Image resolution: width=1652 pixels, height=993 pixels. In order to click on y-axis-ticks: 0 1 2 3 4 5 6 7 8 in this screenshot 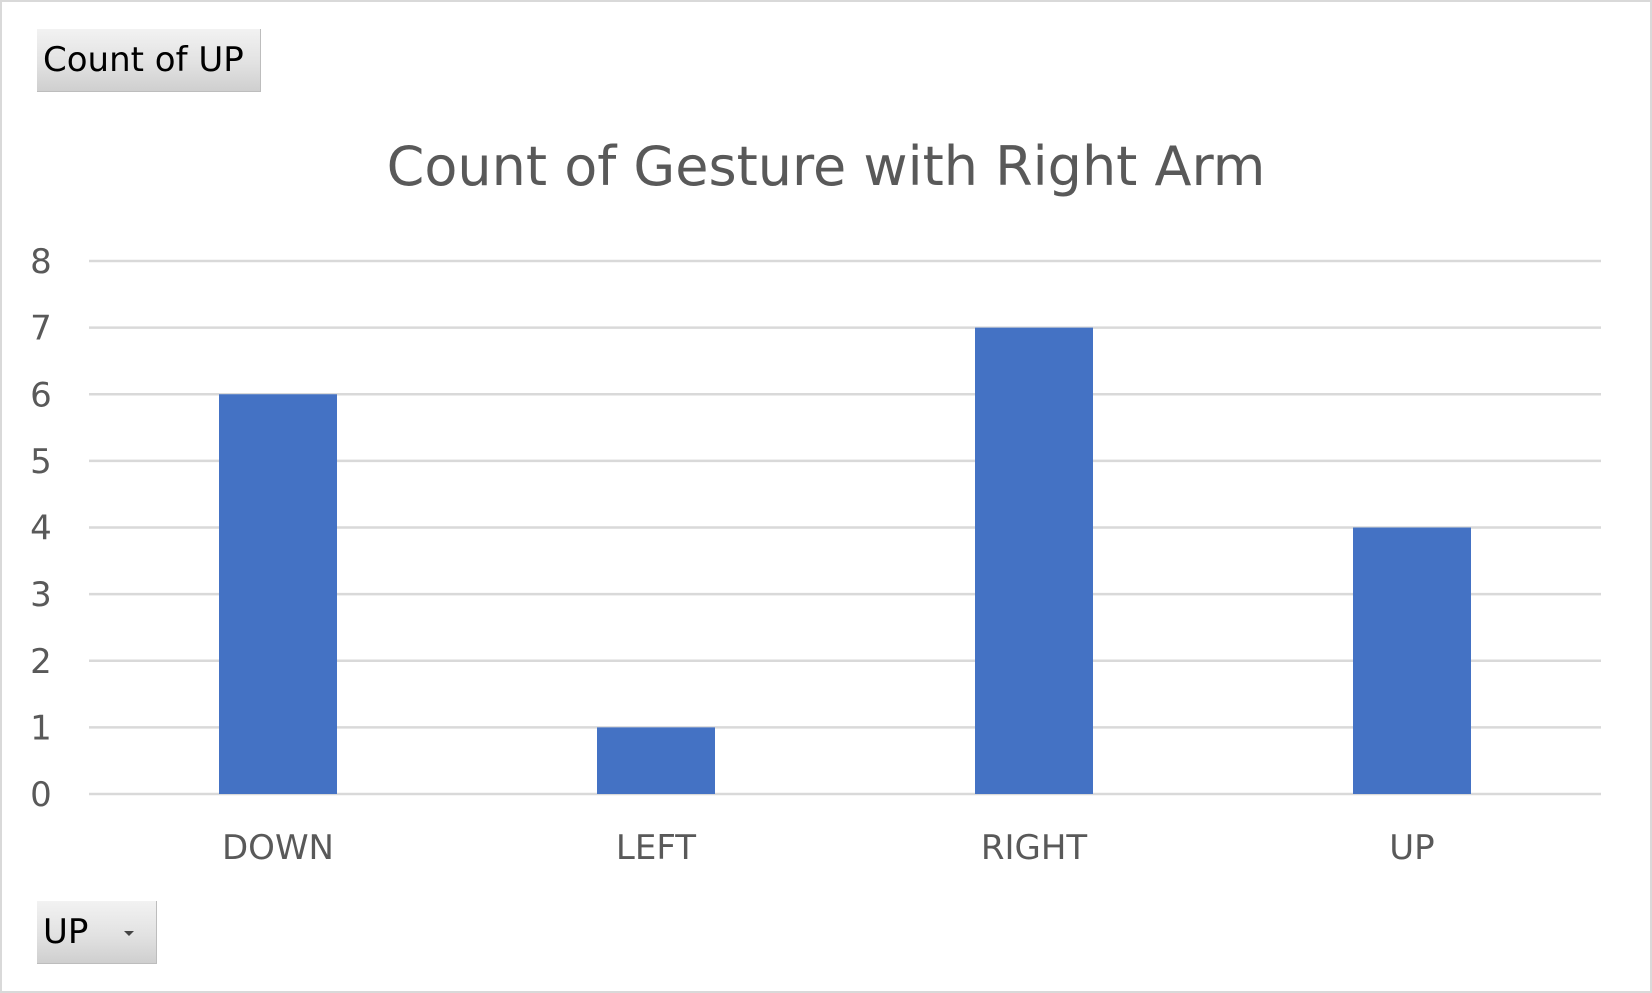, I will do `click(41, 528)`.